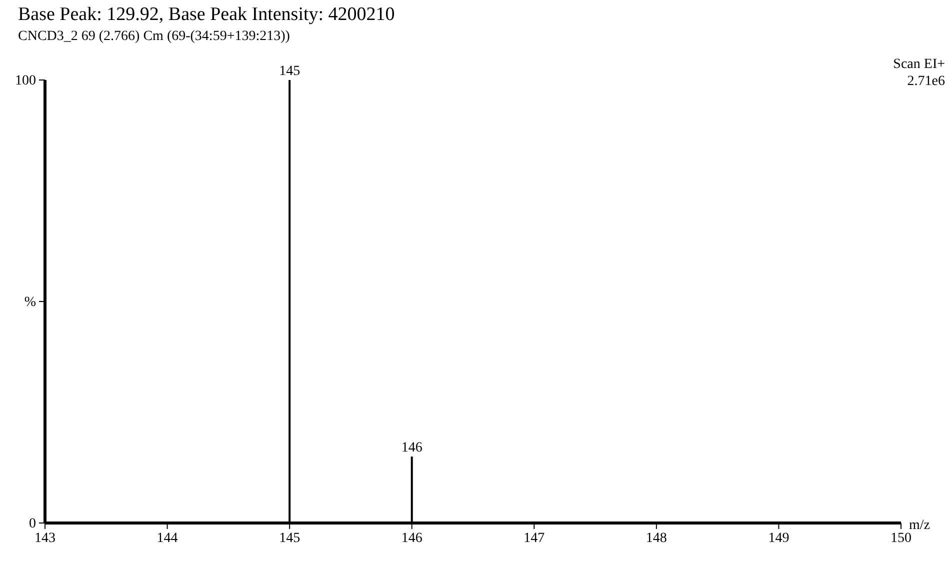 This screenshot has height=563, width=951. Describe the element at coordinates (411, 538) in the screenshot. I see `x-tick-label: 146` at that location.